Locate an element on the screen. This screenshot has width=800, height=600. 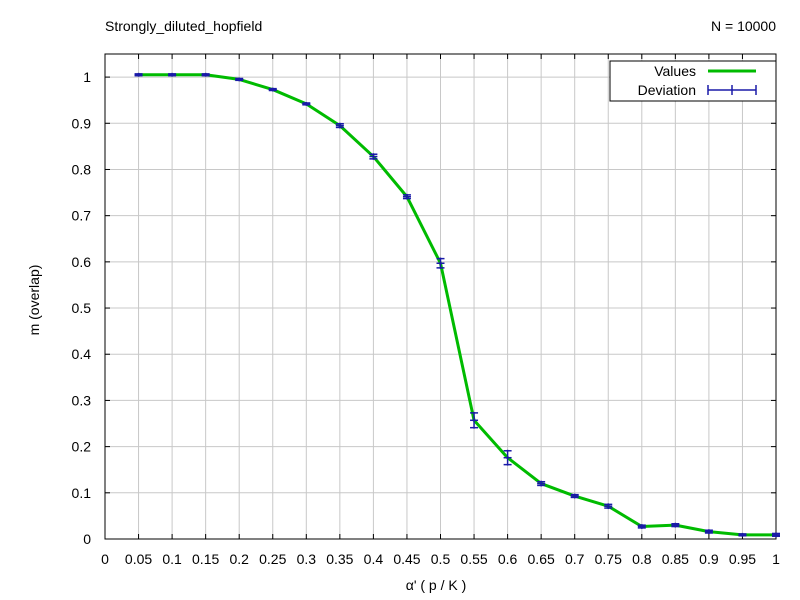
legend-label-values: Values is located at coordinates (675, 71).